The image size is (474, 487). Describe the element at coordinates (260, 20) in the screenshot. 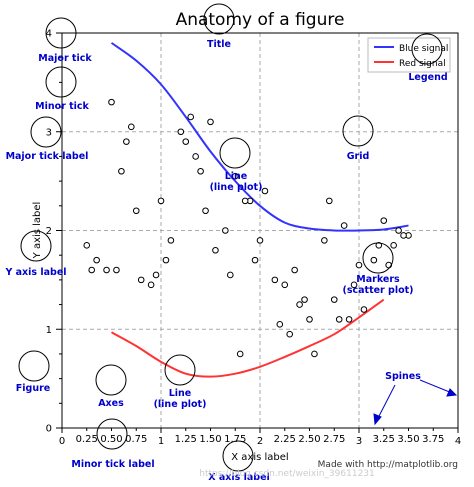

I see `chart-title: Anatomy of a figure` at that location.